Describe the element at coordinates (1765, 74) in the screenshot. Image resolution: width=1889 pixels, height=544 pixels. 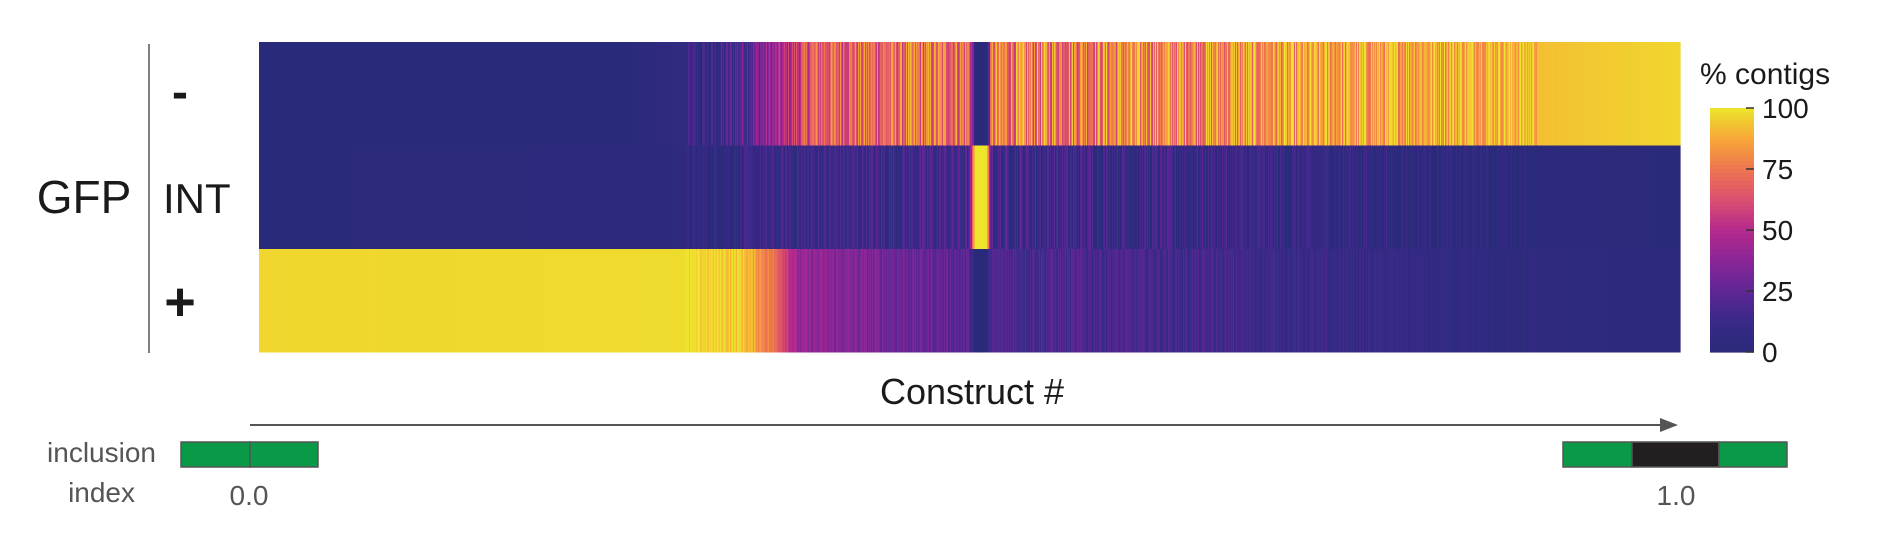
I see `colorbar-title: % contigs` at that location.